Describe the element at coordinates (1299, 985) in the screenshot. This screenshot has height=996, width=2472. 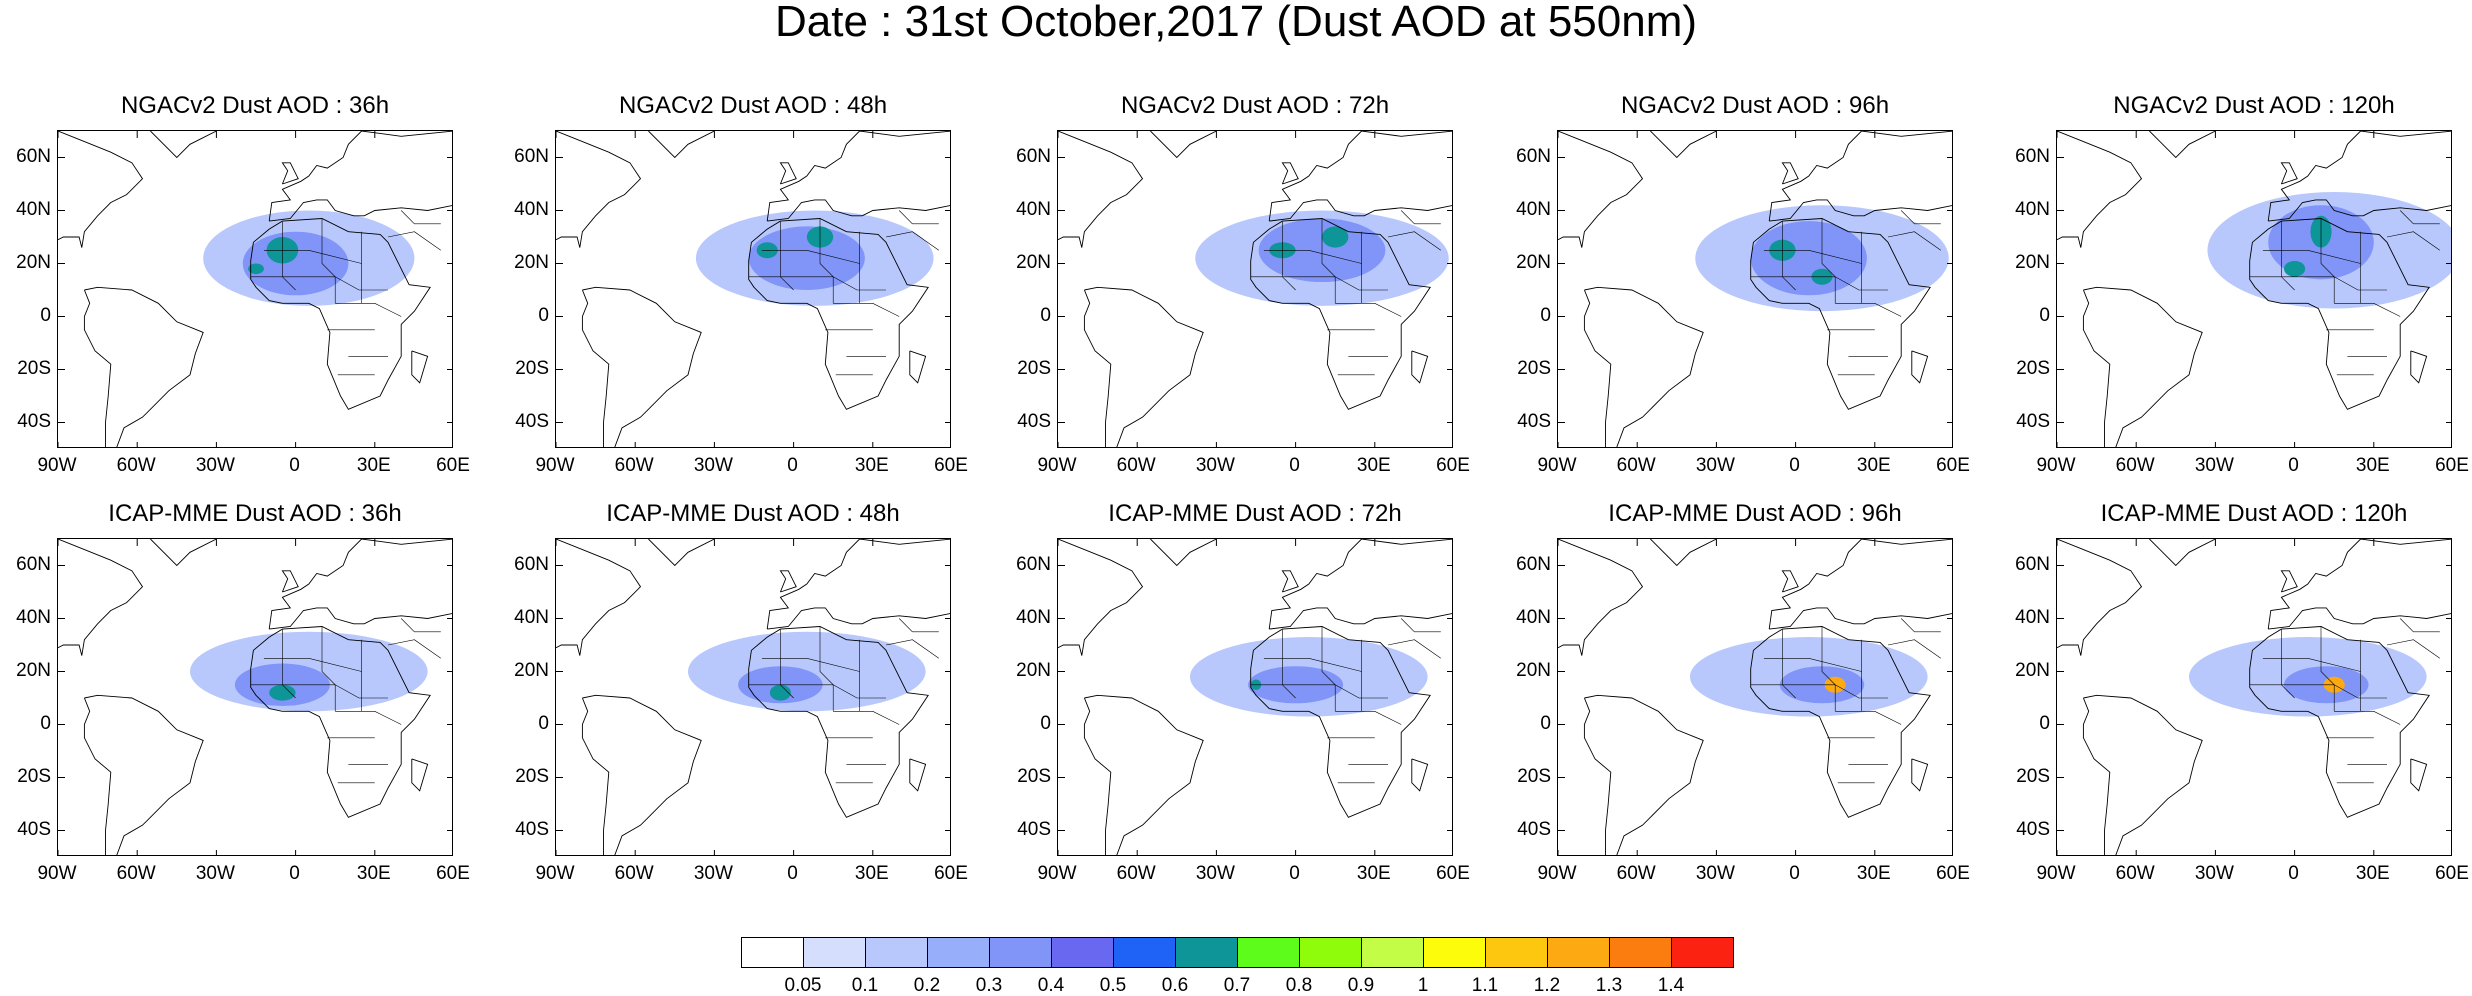
I see `colorbar-label: 0.8` at that location.